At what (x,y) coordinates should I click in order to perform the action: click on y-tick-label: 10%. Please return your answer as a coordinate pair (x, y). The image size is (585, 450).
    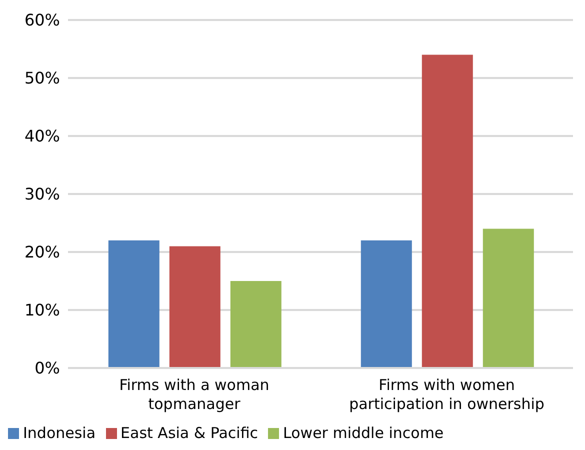
    Looking at the image, I should click on (42, 310).